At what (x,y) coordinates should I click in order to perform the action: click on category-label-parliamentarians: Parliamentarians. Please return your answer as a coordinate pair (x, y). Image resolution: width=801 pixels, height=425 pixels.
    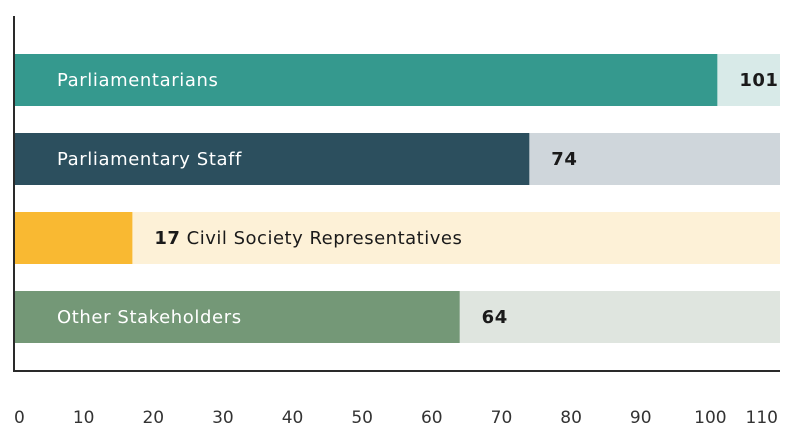
    Looking at the image, I should click on (137, 80).